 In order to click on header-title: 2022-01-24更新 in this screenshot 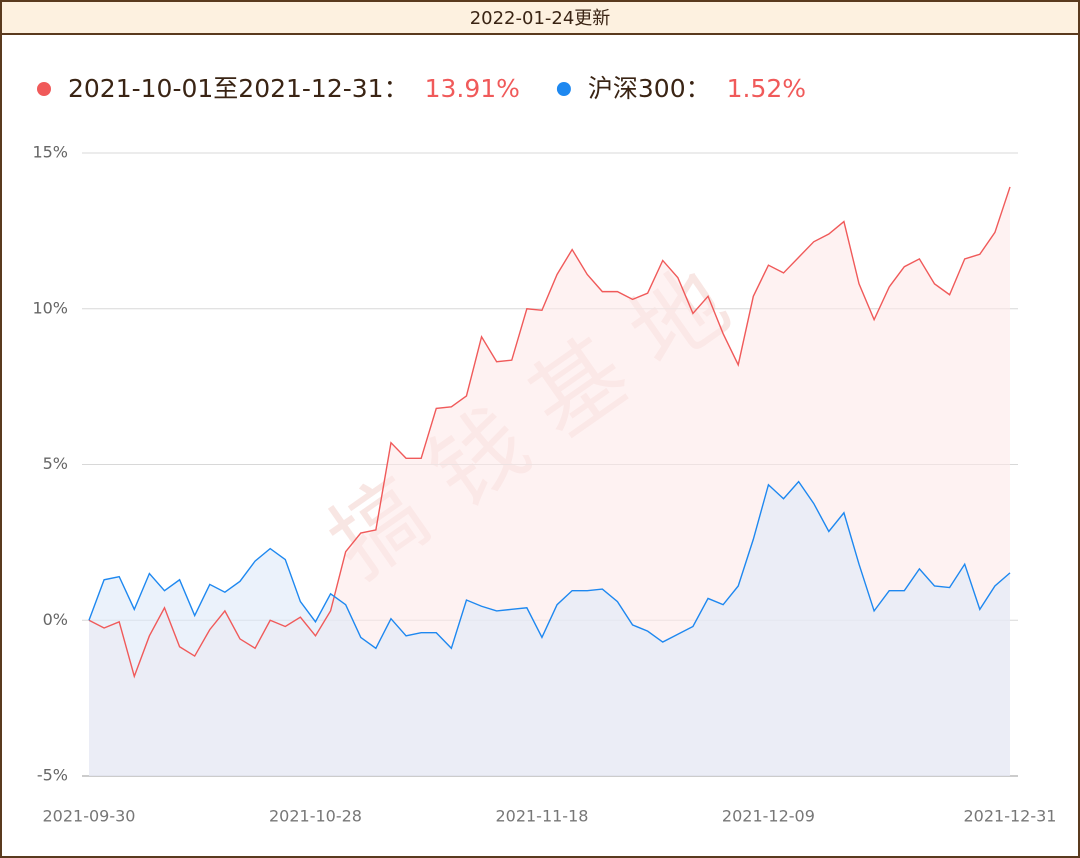, I will do `click(540, 18)`.